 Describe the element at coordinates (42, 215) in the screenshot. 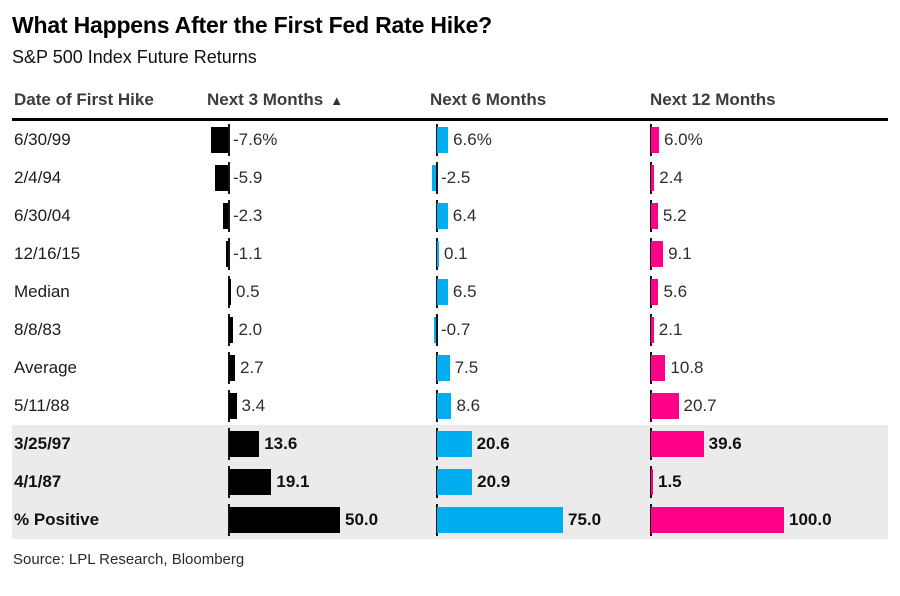

I see `row-date-label: 6/30/04` at that location.